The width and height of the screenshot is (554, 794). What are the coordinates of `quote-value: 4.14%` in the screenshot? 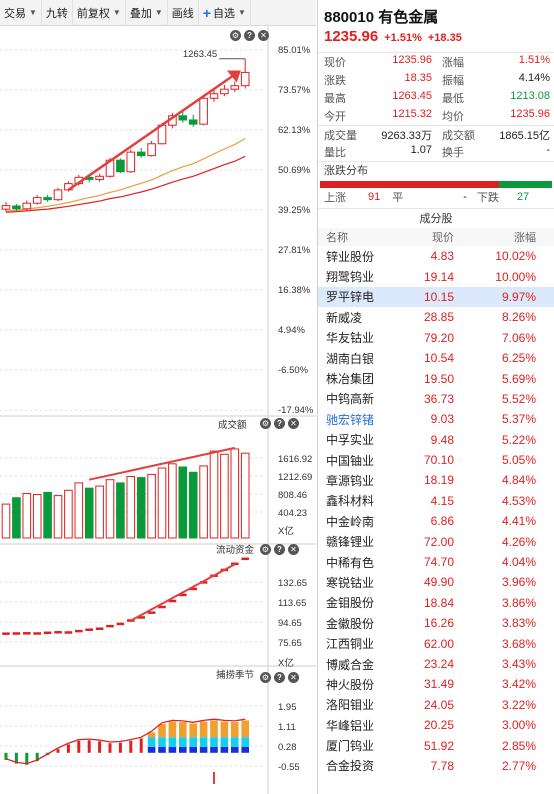 It's located at (534, 78).